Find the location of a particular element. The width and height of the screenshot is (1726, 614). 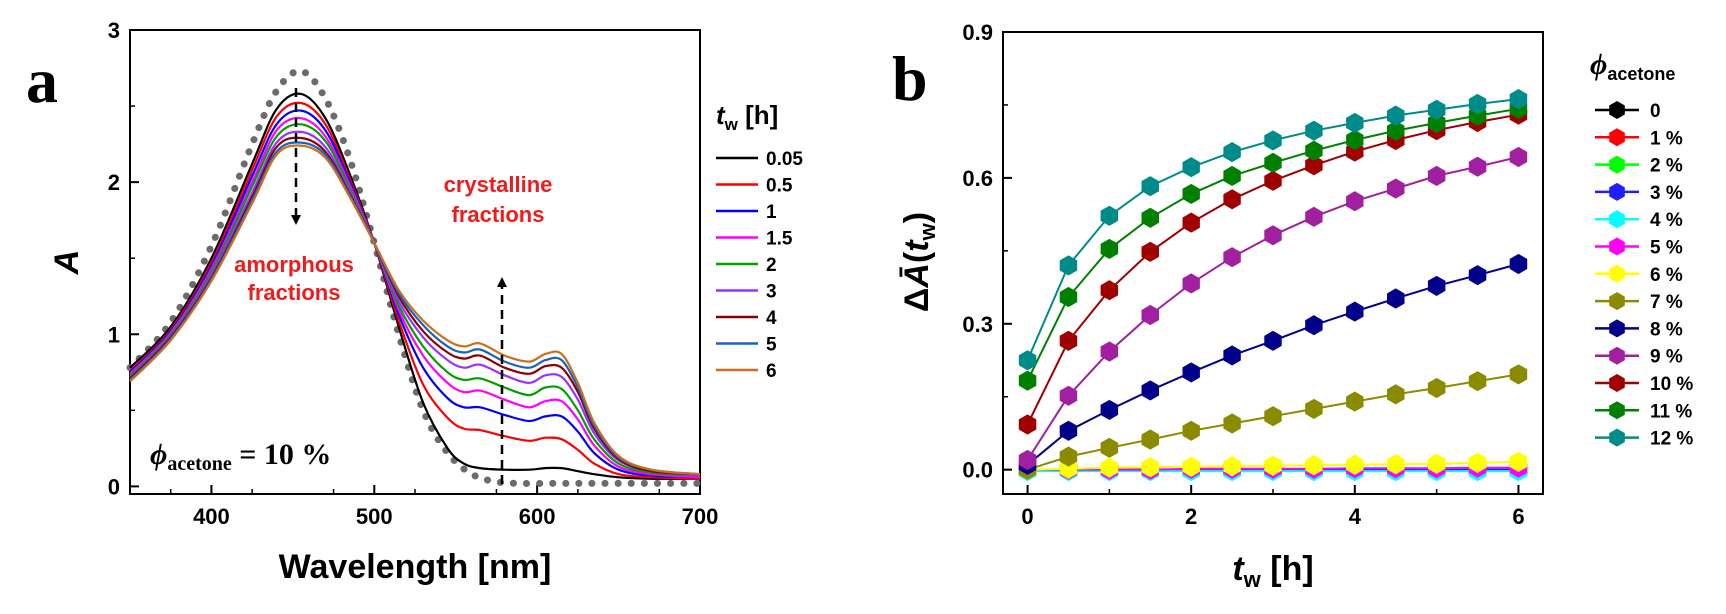

panel-b-label: b is located at coordinates (910, 78).